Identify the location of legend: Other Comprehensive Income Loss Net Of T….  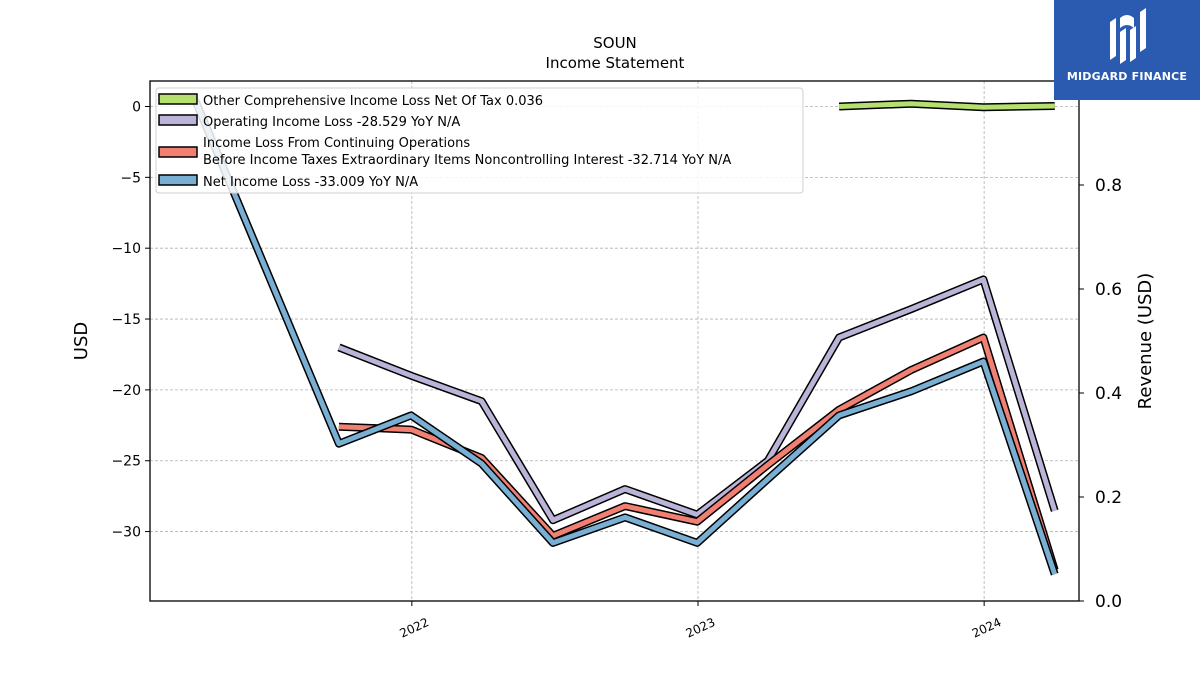
(479, 140).